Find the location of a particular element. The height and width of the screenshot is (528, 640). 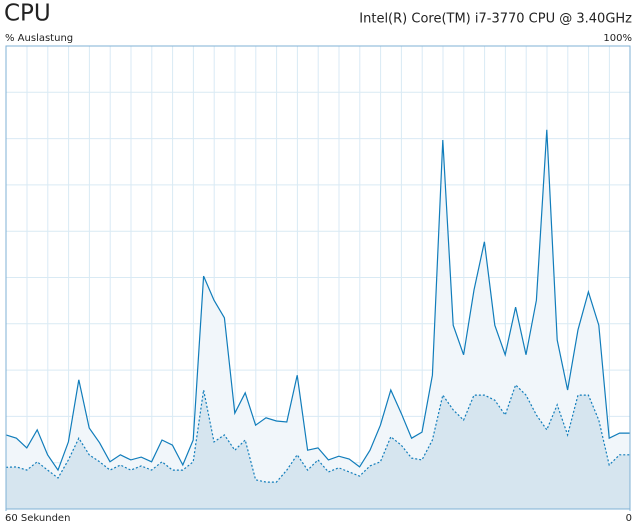

cpu-model: Intel(R) Core(TM) i7-3770 CPU @ 3.40GHz is located at coordinates (495, 19).